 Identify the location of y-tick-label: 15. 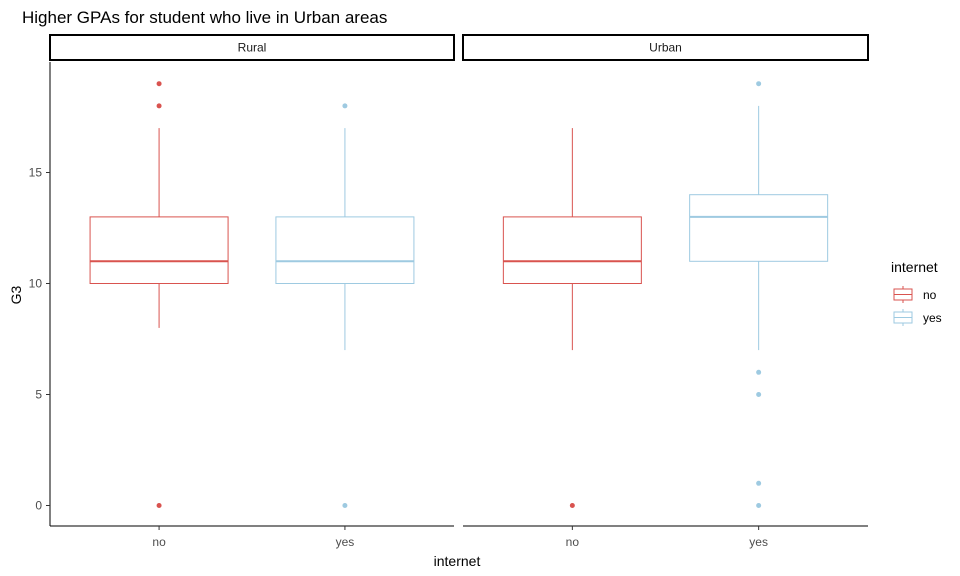
(36, 173).